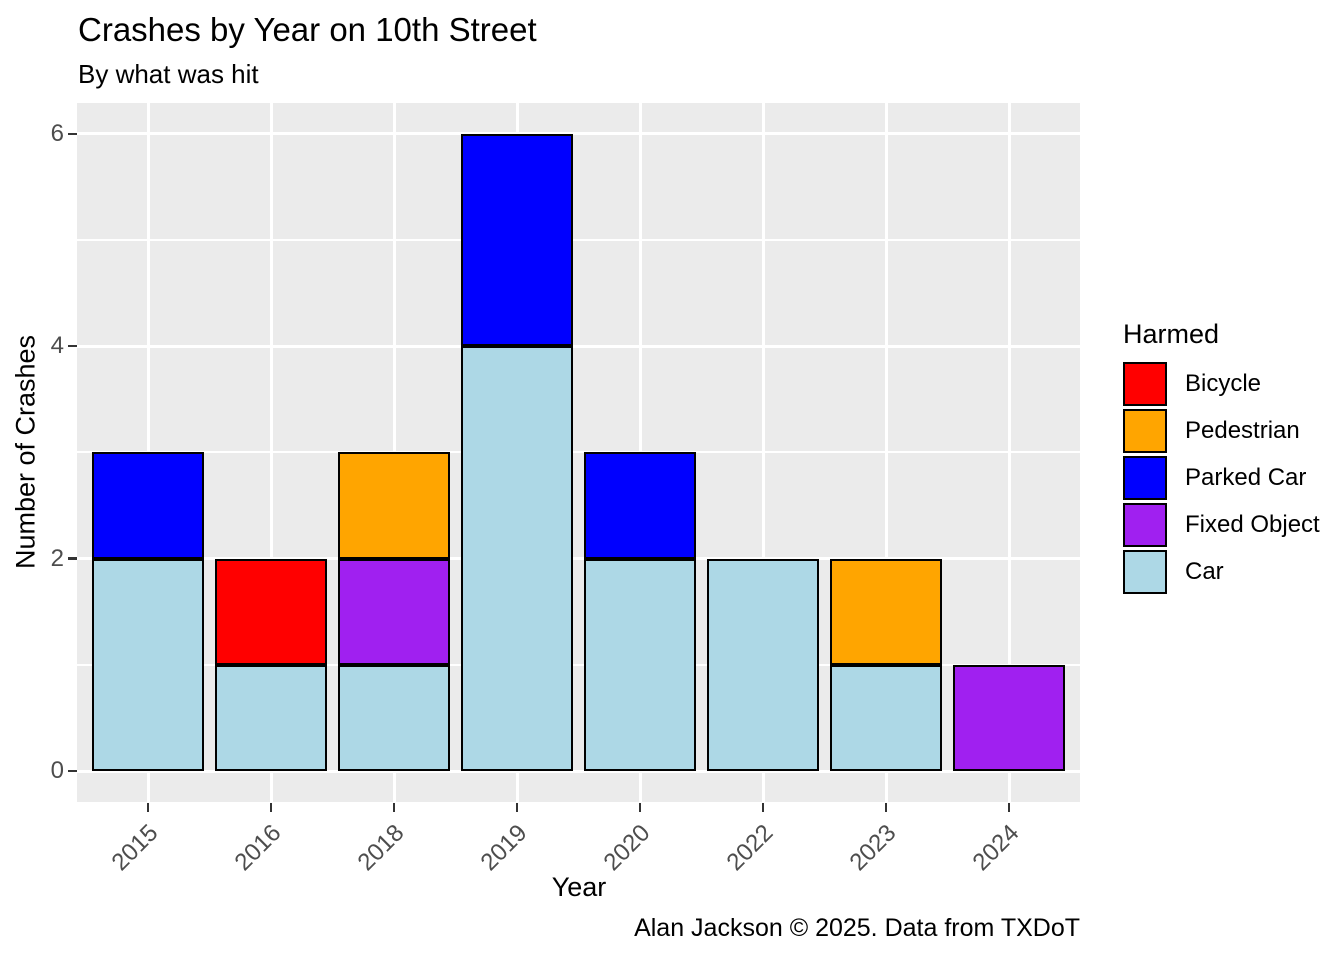 The height and width of the screenshot is (960, 1344). I want to click on bar-2018-fixed-object, so click(394, 611).